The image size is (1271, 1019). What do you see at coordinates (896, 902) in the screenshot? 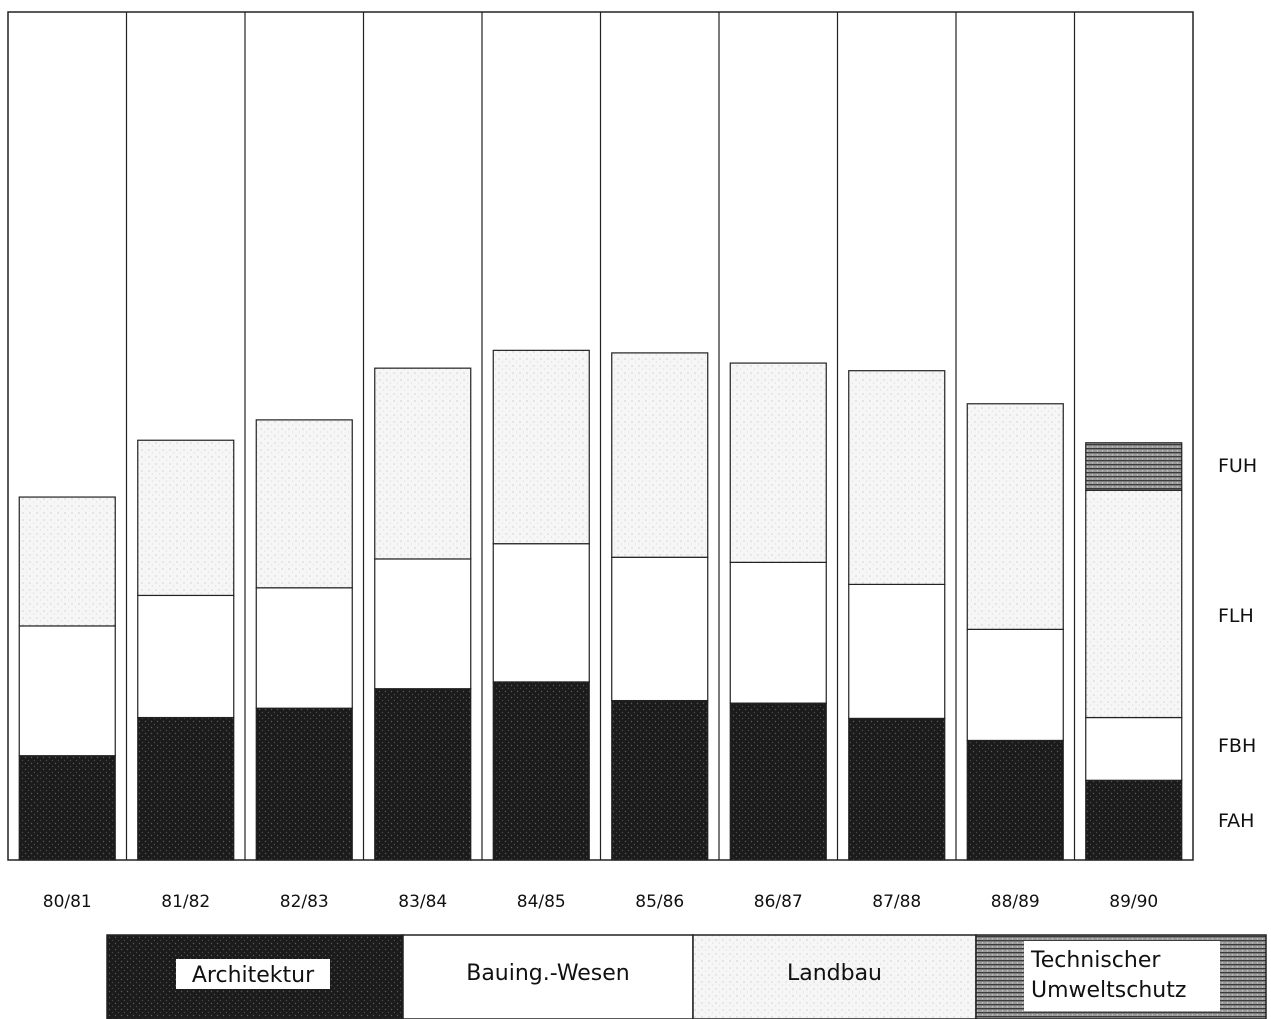
I see `category-label: 87/88` at bounding box center [896, 902].